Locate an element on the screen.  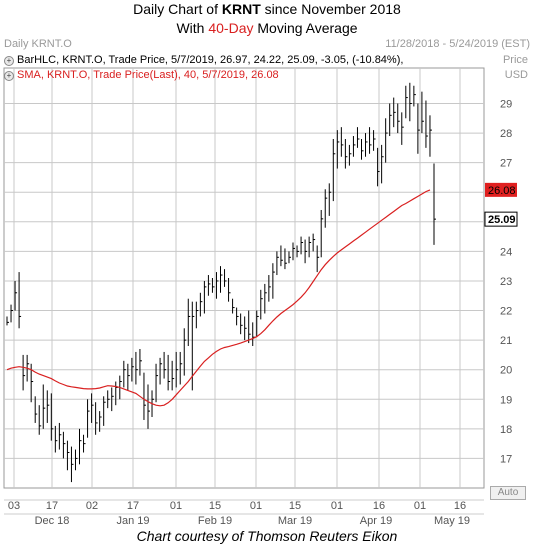
x-month-label: Mar 19 is located at coordinates (295, 521).